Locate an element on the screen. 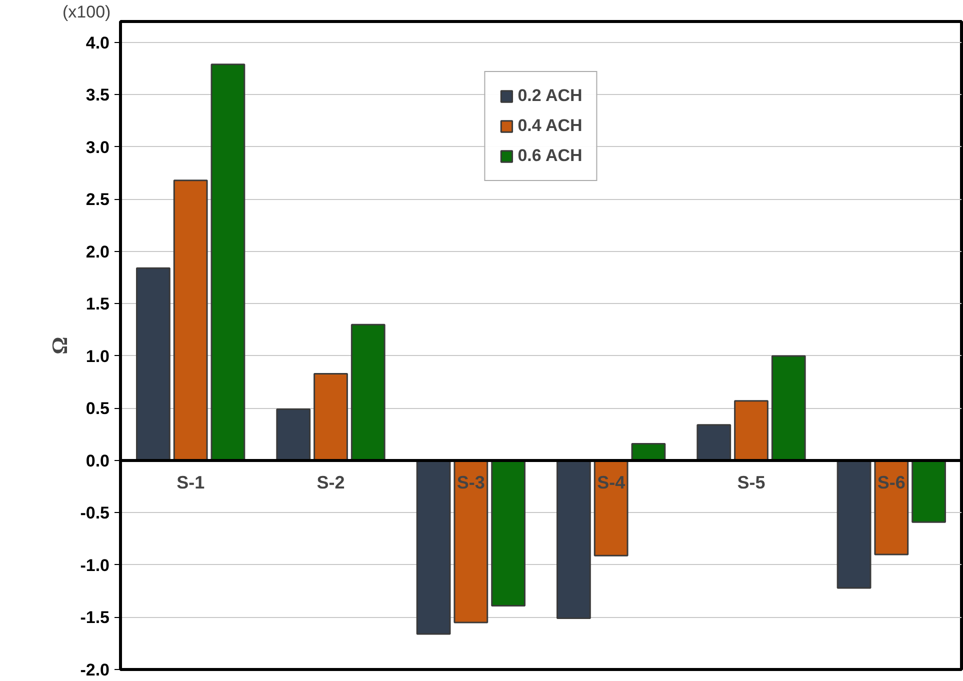  legend-label: 0.6 ACH is located at coordinates (550, 156).